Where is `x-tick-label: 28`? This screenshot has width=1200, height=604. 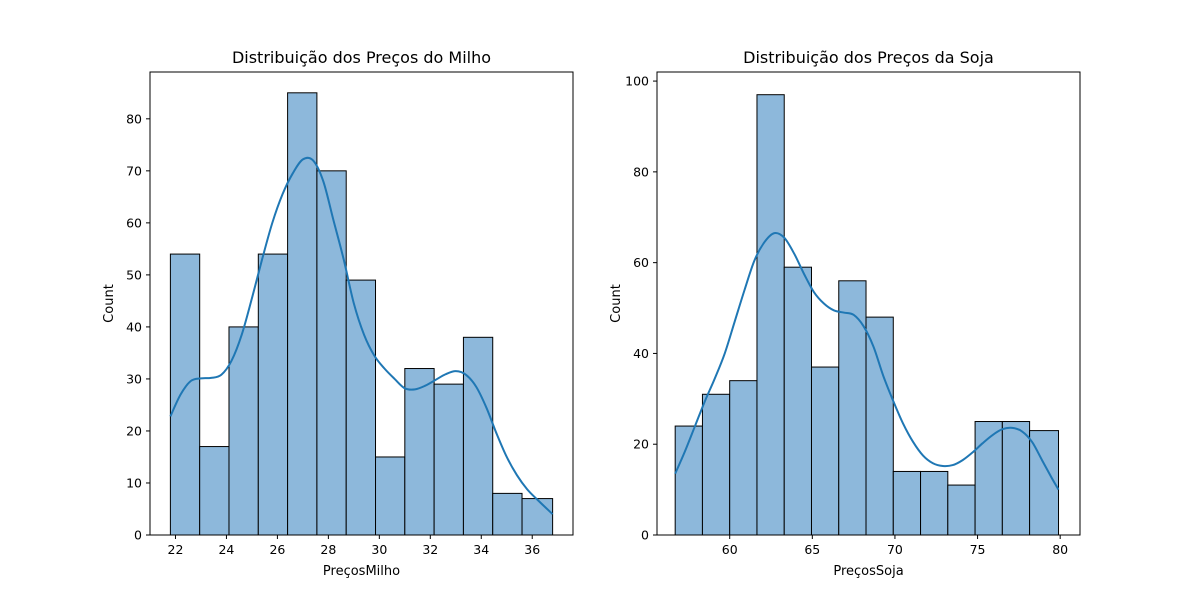
x-tick-label: 28 is located at coordinates (328, 549).